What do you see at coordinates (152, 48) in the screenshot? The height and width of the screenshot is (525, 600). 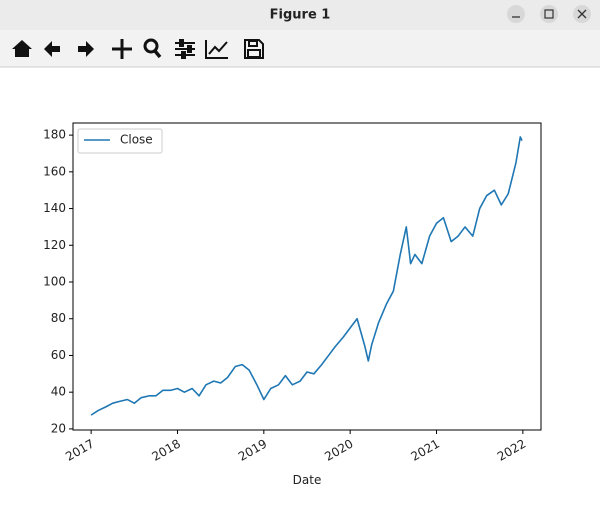 I see `zoom-button` at bounding box center [152, 48].